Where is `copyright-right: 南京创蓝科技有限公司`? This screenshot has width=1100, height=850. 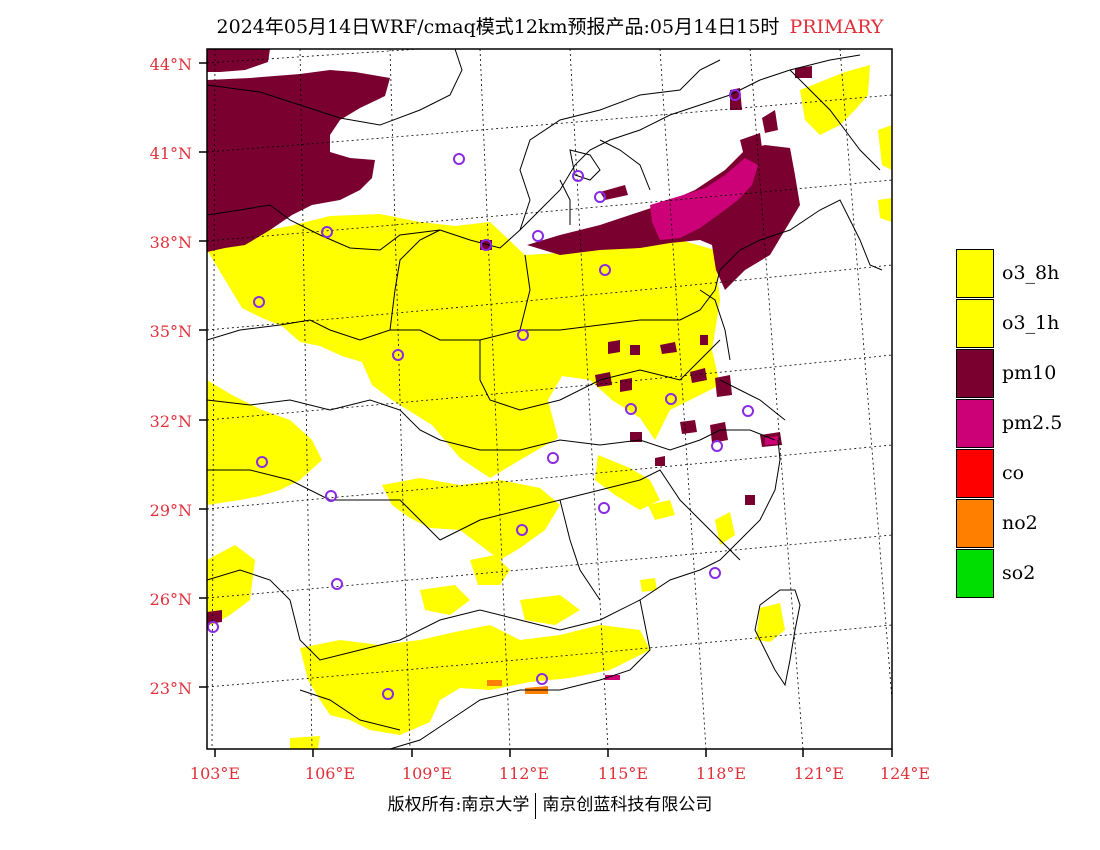
copyright-right: 南京创蓝科技有限公司 is located at coordinates (627, 805).